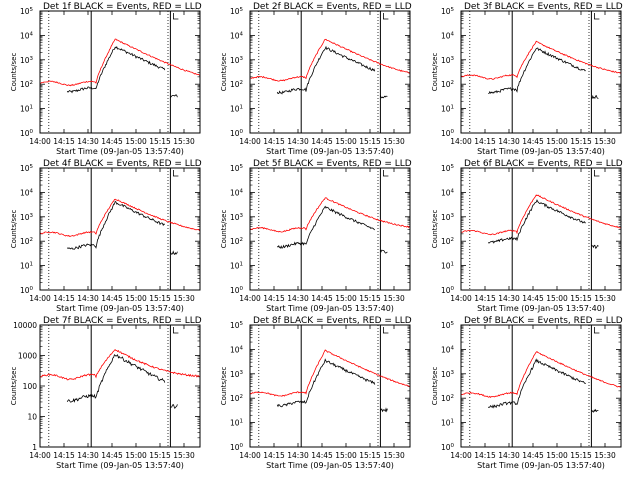  Describe the element at coordinates (543, 7) in the screenshot. I see `panel-title: Det 3f BLACK = Events, RED = LLD` at that location.